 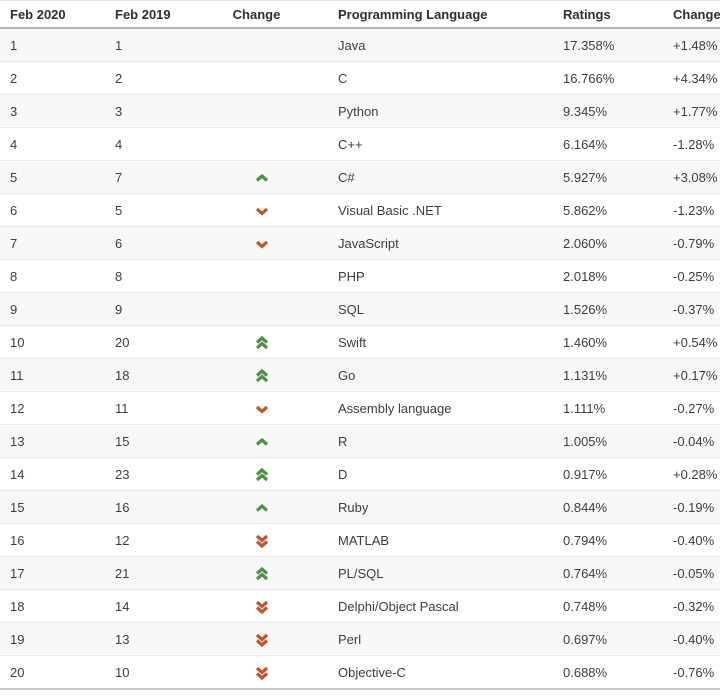 I want to click on change-pct-cell: +0.28%, so click(x=691, y=474).